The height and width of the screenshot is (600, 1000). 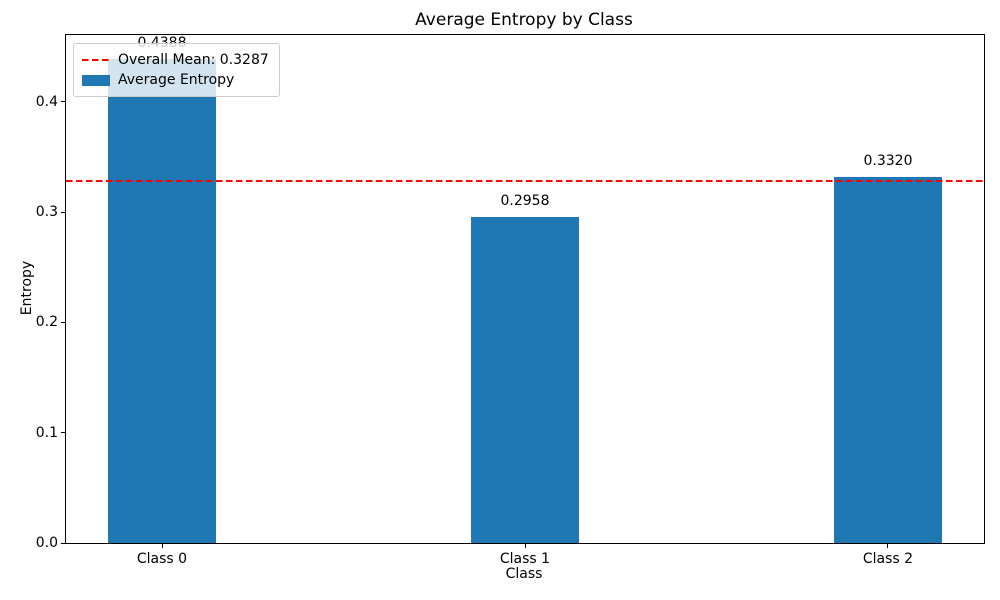 What do you see at coordinates (96, 60) in the screenshot?
I see `dashed-line-icon` at bounding box center [96, 60].